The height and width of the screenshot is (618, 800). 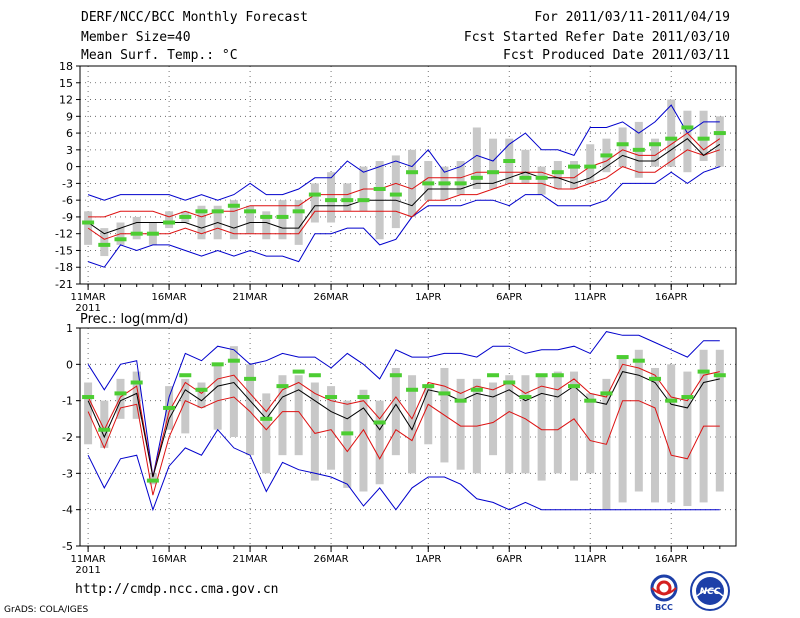 I want to click on y-tick-label: -6, so click(x=67, y=200).